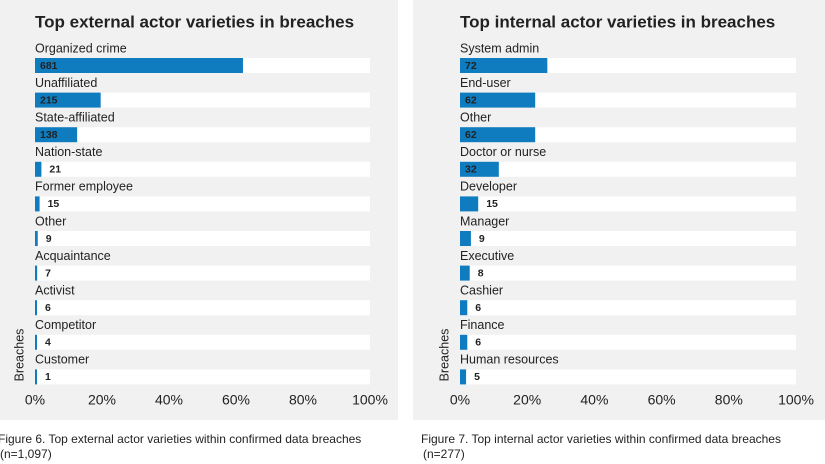  I want to click on value-label: 32, so click(471, 170).